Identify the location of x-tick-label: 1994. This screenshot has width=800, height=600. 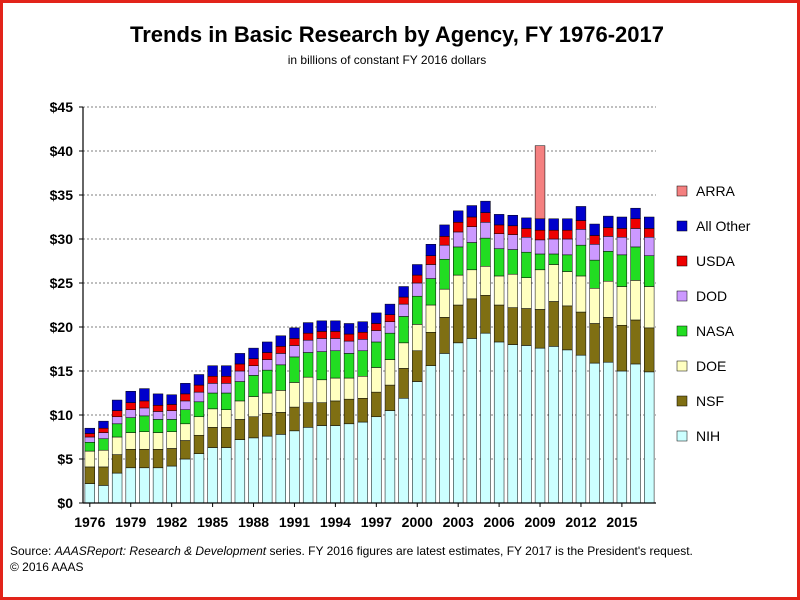
(335, 522).